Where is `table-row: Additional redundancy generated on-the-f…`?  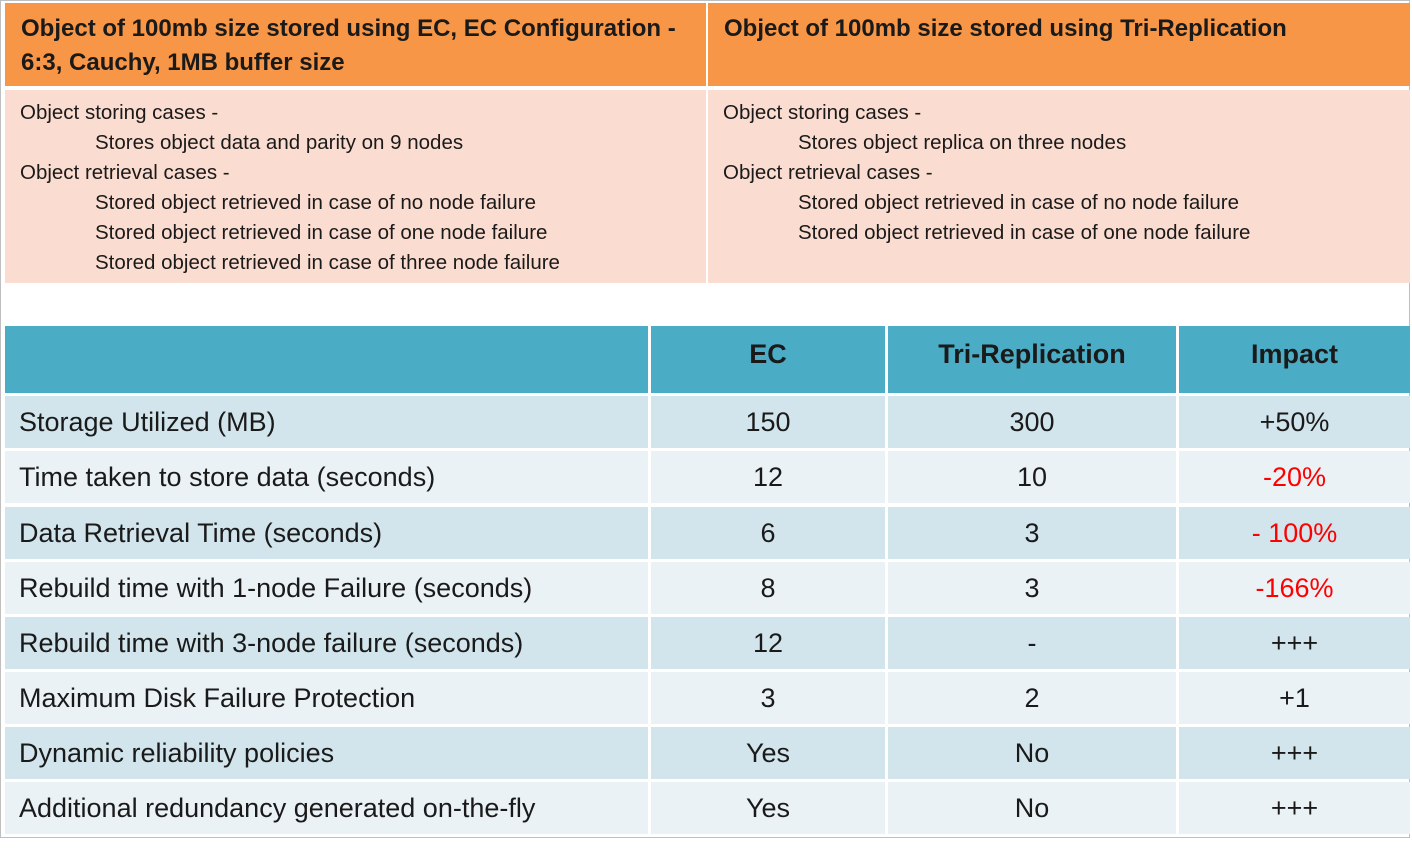 table-row: Additional redundancy generated on-the-f… is located at coordinates (707, 808).